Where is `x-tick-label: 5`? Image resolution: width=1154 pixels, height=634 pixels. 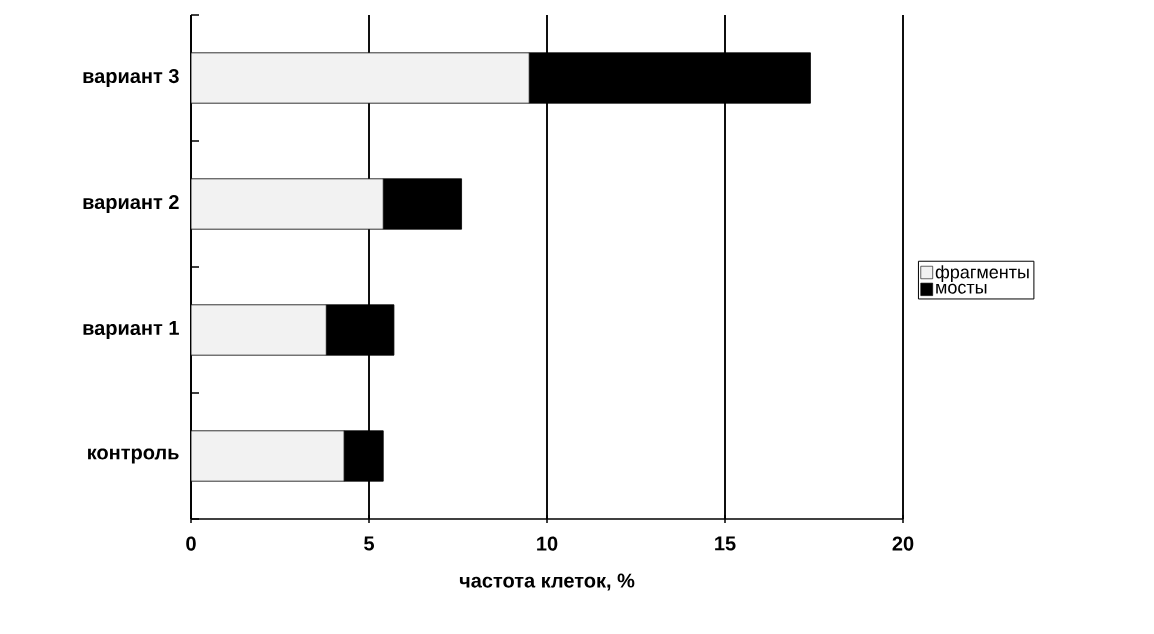 x-tick-label: 5 is located at coordinates (369, 543).